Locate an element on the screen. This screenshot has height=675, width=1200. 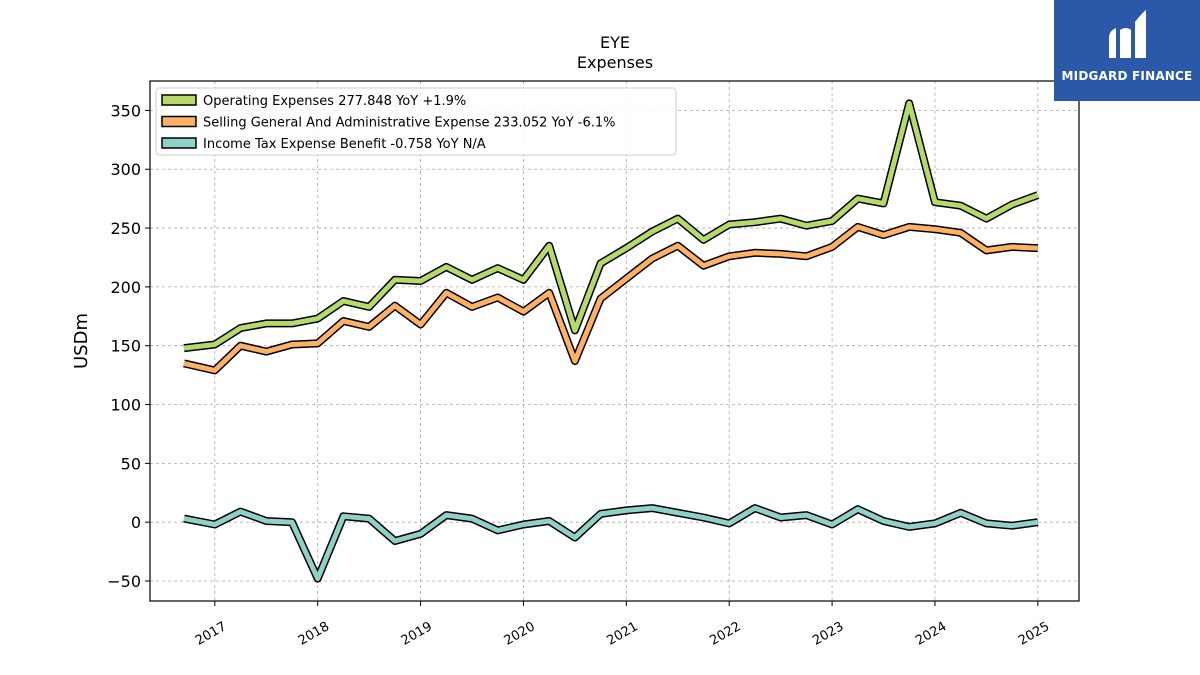
x-tick-label: 2024 is located at coordinates (931, 634).